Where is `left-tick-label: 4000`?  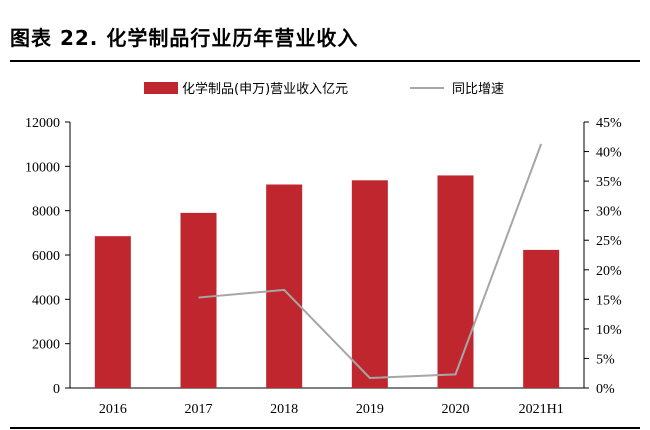 left-tick-label: 4000 is located at coordinates (46, 300).